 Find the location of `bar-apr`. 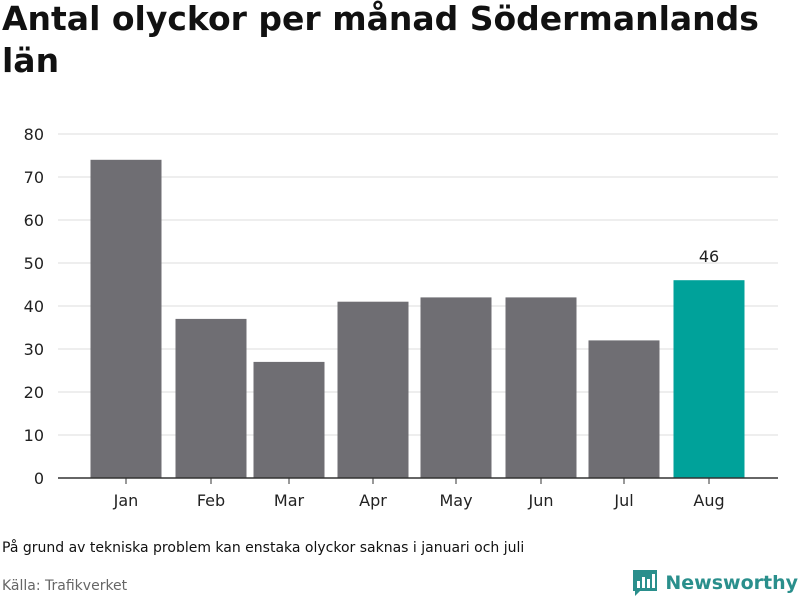

bar-apr is located at coordinates (373, 389).